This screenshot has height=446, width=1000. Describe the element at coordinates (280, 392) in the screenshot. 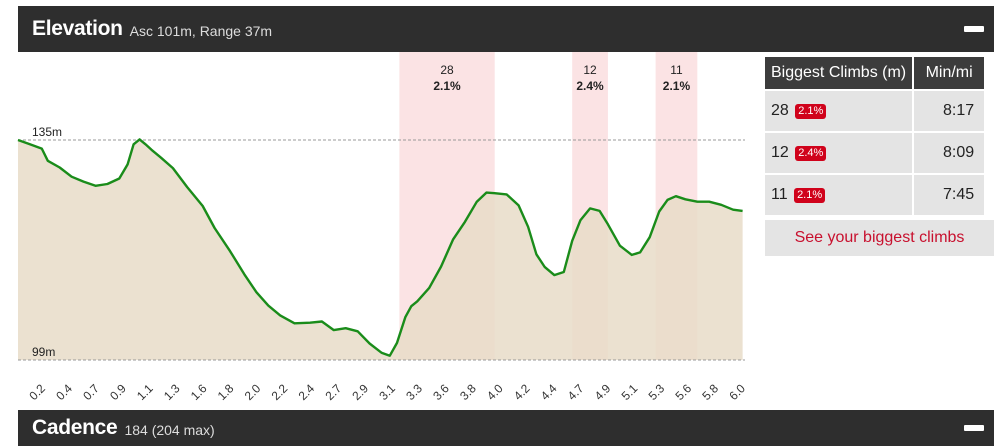

I see `x-tick-label: 2.2` at that location.